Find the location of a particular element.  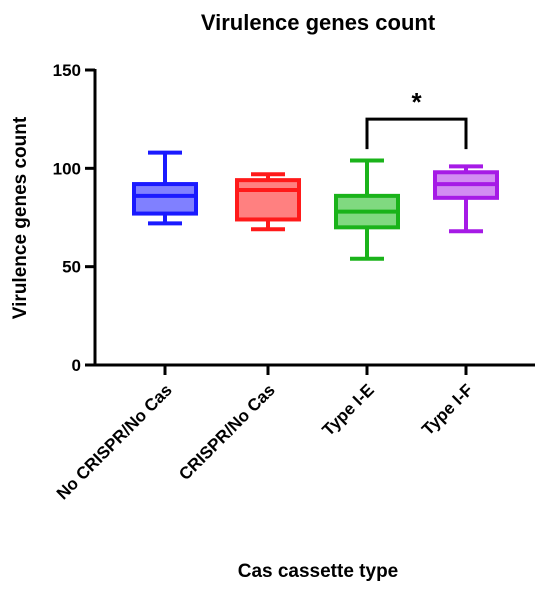

y-tick-label: 50 is located at coordinates (71, 267).